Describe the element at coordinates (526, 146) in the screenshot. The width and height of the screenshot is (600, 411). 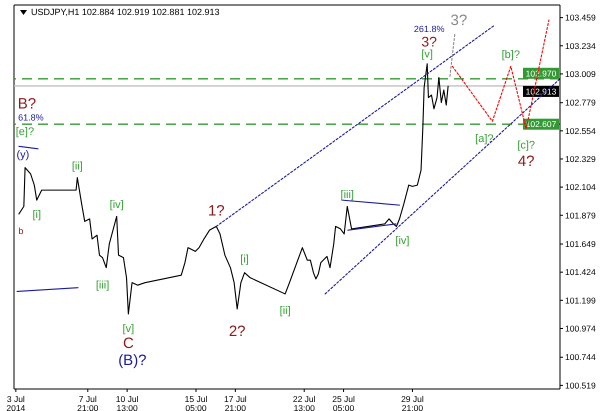
I see `annotation: [c]?` at that location.